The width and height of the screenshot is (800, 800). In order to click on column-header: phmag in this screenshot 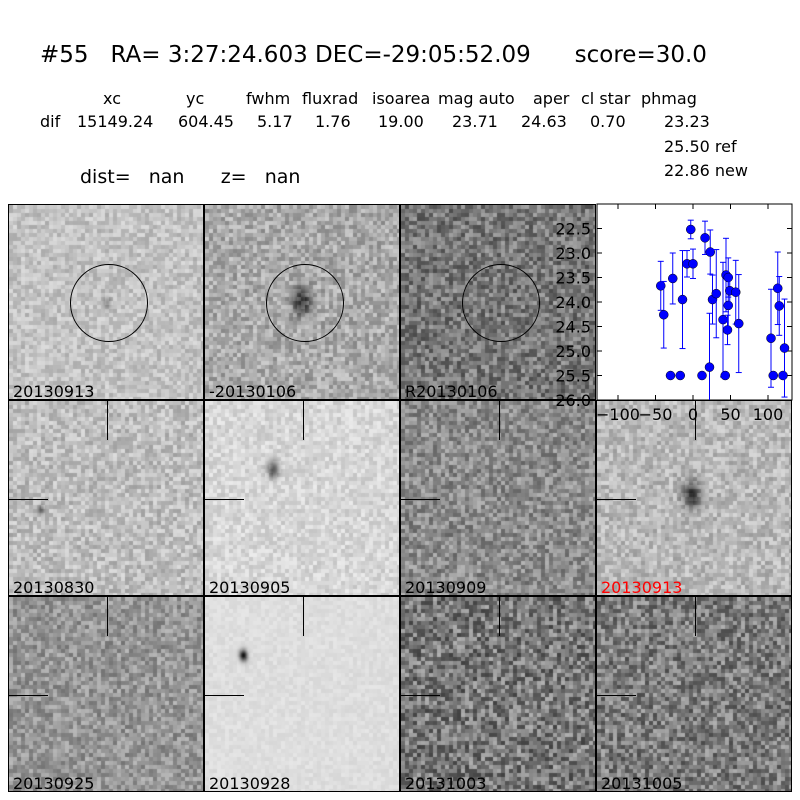, I will do `click(669, 98)`.